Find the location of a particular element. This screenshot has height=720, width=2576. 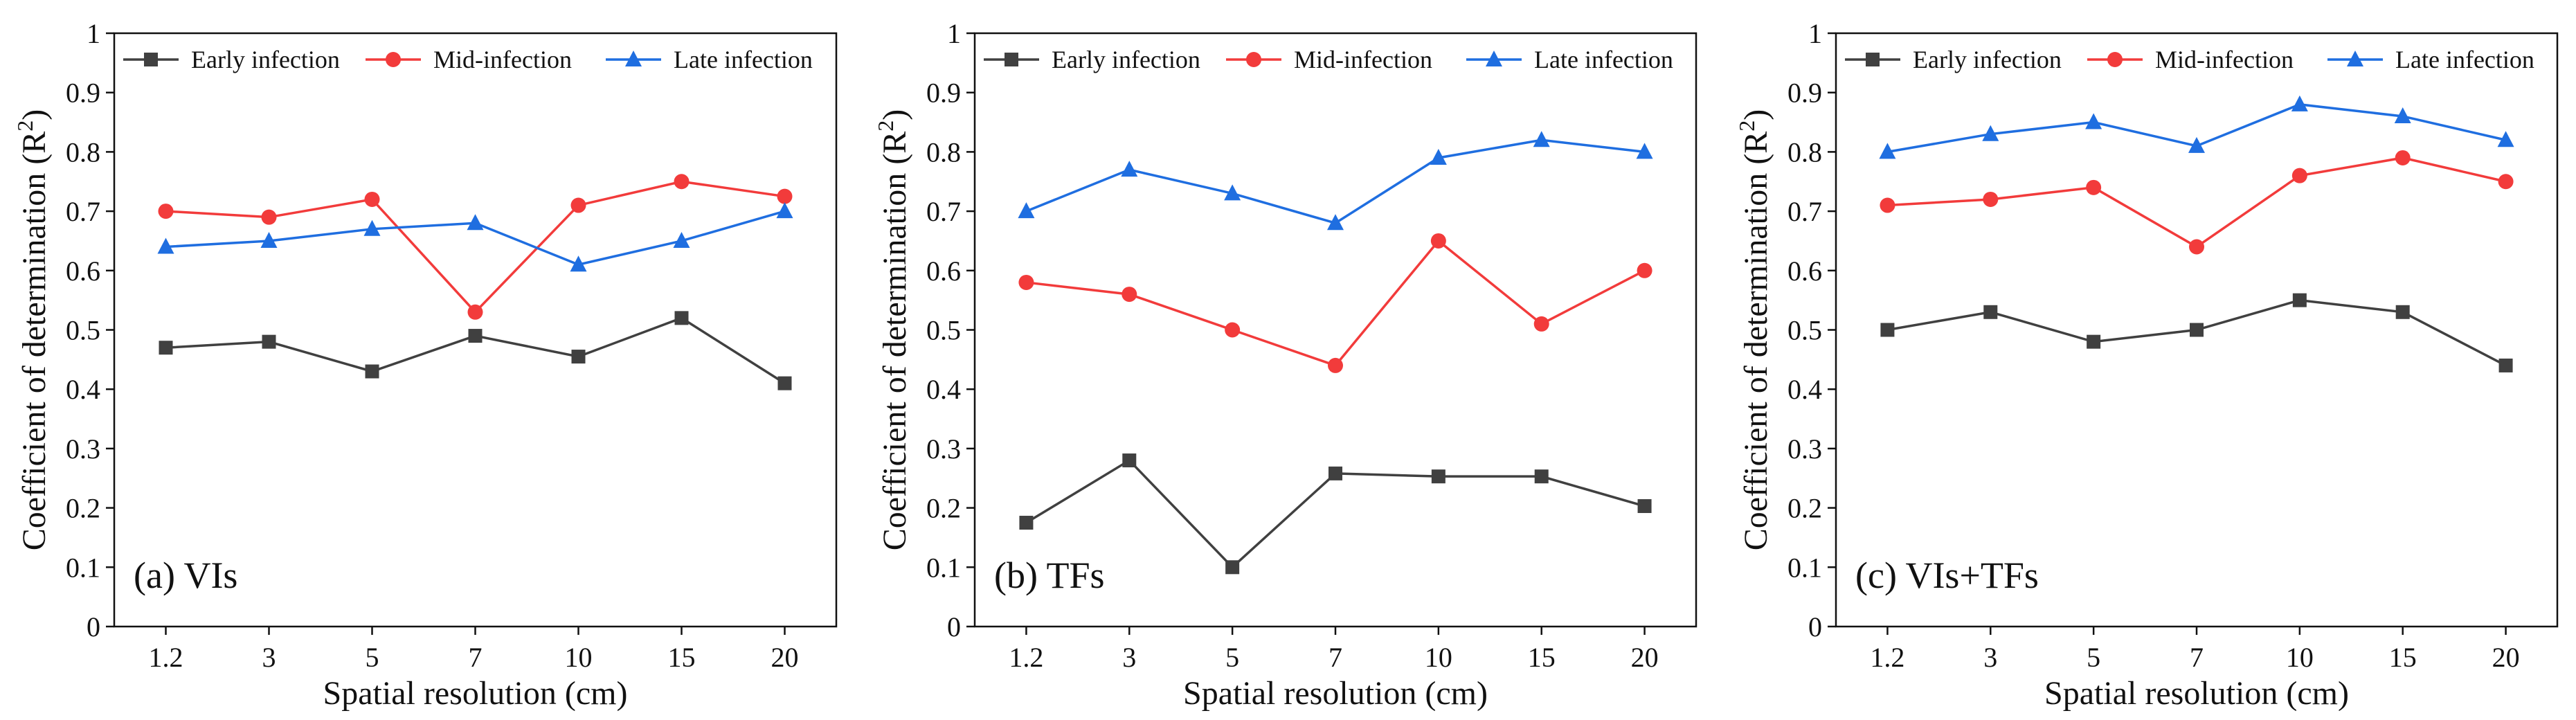

y-tick-label: 0.8 is located at coordinates (1804, 152).